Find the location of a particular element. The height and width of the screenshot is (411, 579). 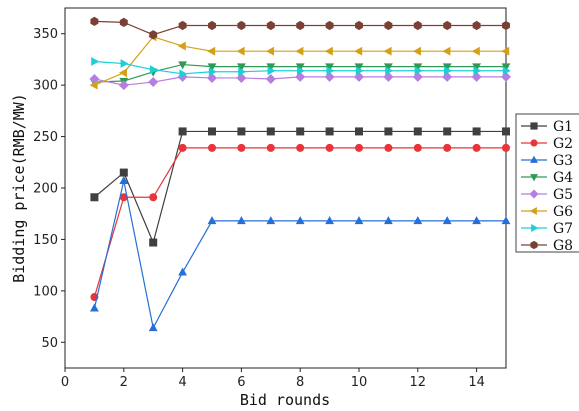

y-tick-label: 200 is located at coordinates (45, 189).